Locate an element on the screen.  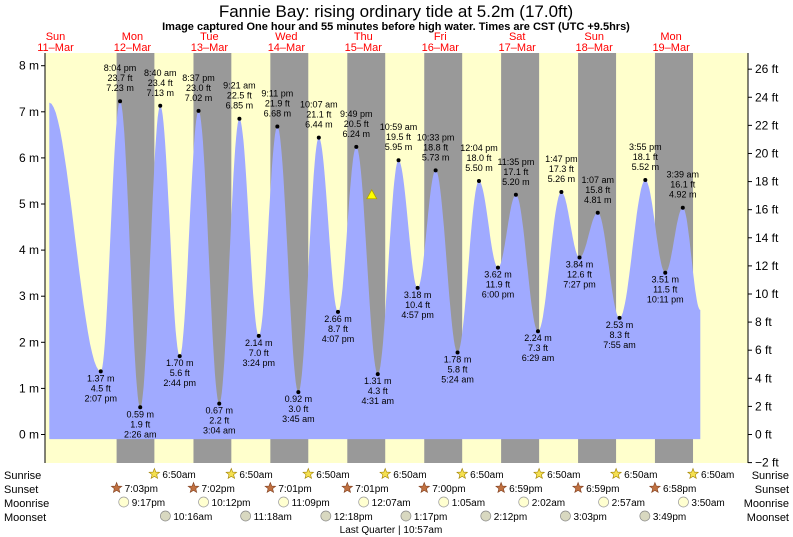
tide-high-label: 6.44 m is located at coordinates (319, 125).